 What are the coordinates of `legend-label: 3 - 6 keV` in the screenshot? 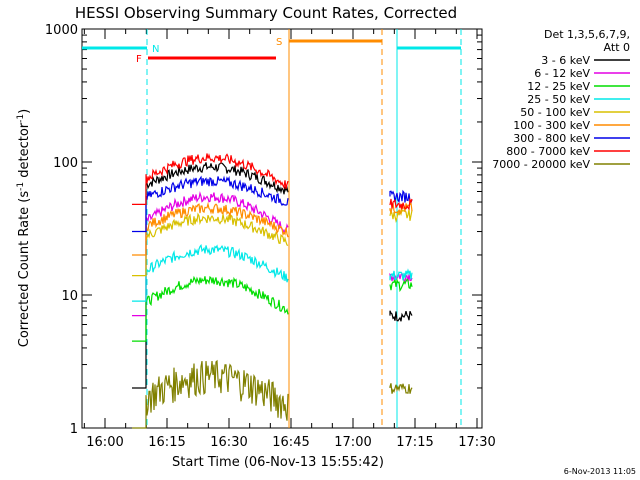 It's located at (565, 60).